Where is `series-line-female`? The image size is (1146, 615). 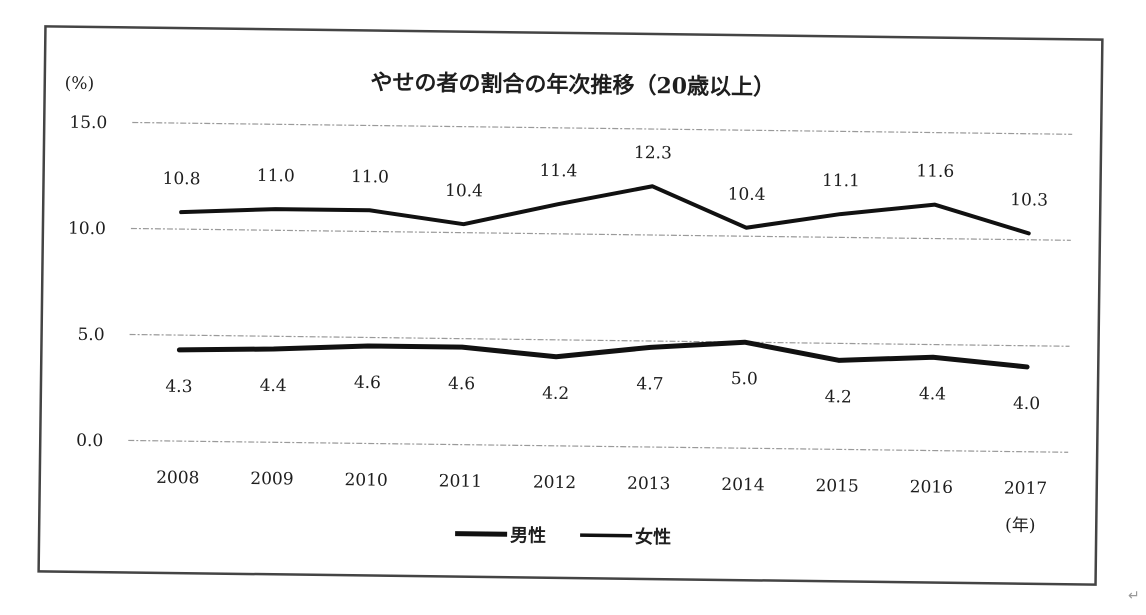 series-line-female is located at coordinates (605, 210).